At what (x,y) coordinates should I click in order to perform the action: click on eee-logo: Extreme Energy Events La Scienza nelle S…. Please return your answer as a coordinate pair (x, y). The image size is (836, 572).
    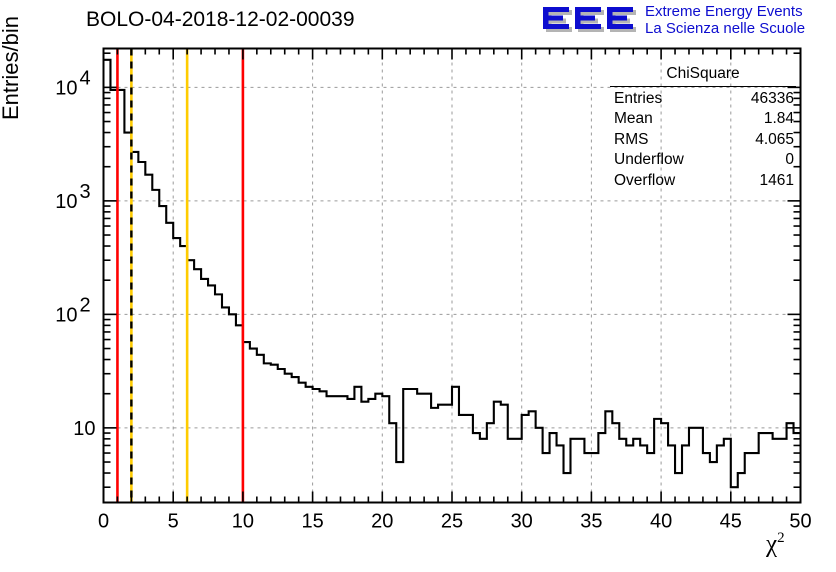
    Looking at the image, I should click on (687, 22).